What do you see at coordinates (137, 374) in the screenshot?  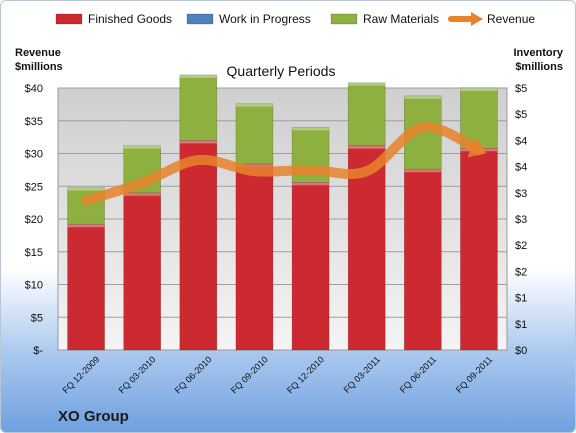 I see `x-tick-label: FQ 03-2010` at bounding box center [137, 374].